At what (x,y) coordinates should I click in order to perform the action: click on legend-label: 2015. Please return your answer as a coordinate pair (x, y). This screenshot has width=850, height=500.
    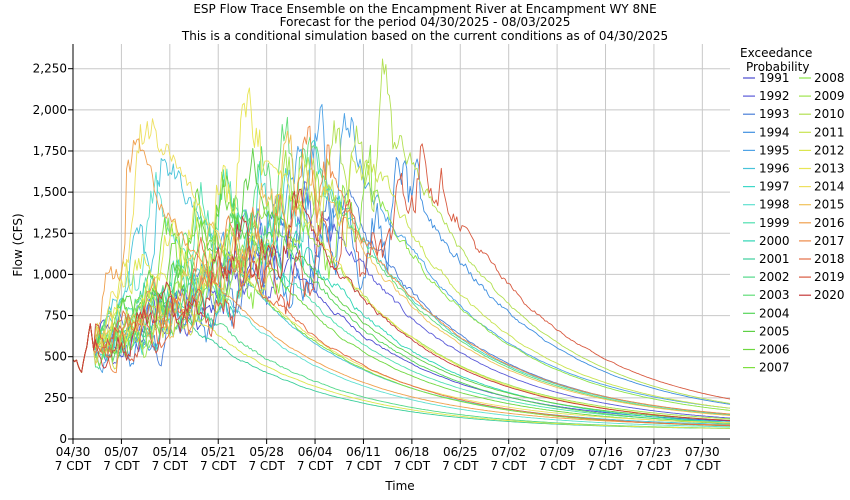
    Looking at the image, I should click on (829, 205).